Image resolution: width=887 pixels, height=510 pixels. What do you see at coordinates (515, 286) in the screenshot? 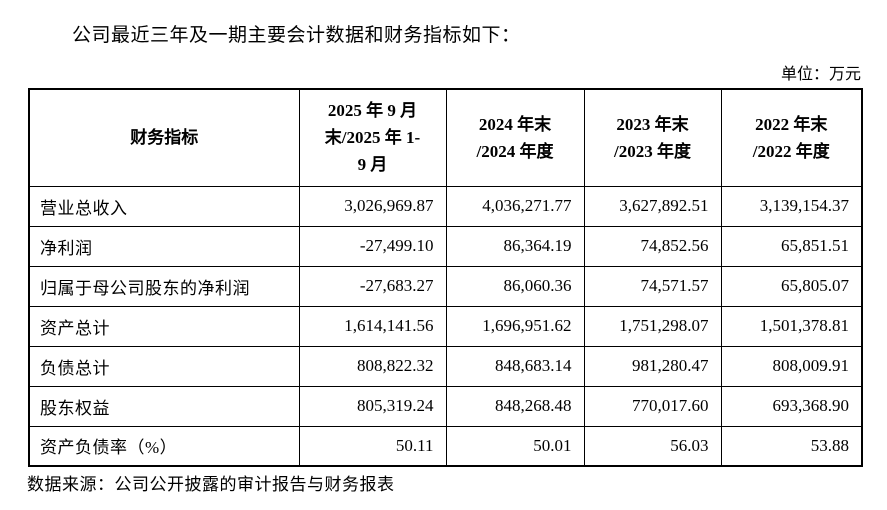
I see `value-cell: 86,060.36` at bounding box center [515, 286].